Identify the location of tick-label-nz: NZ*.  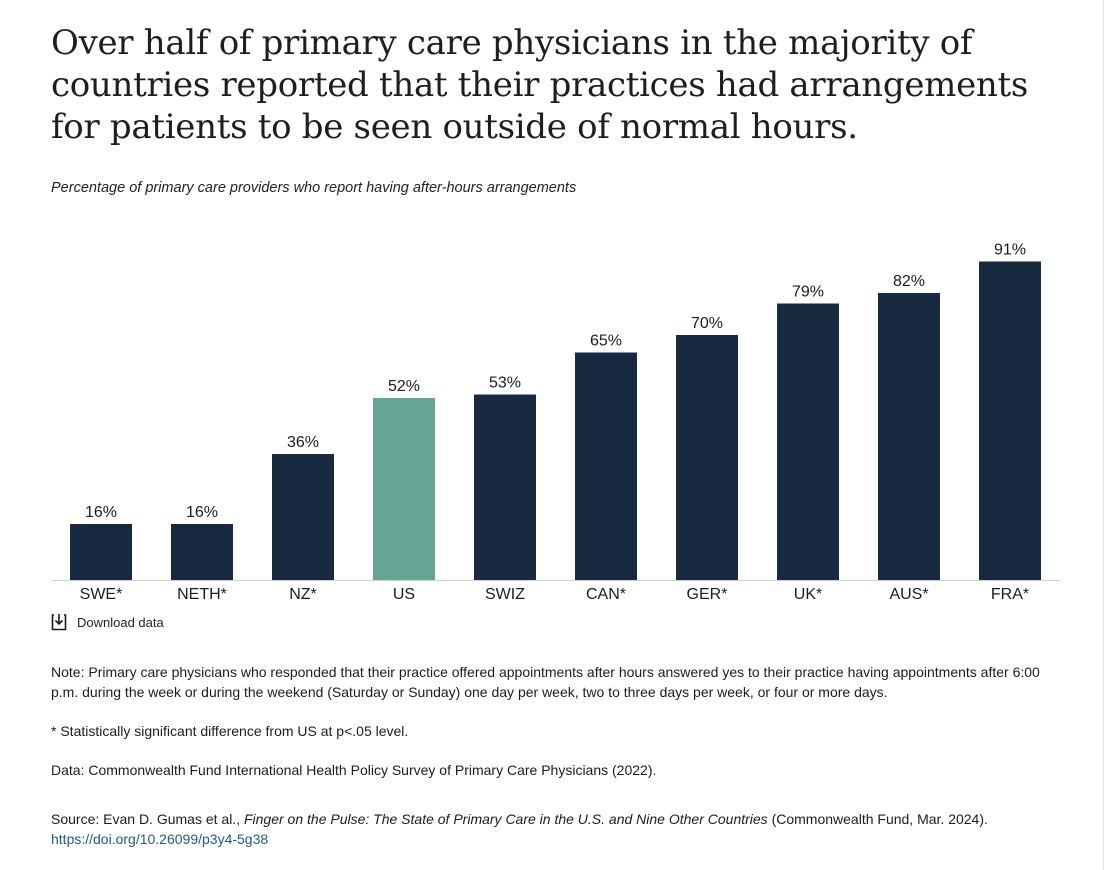
(303, 594).